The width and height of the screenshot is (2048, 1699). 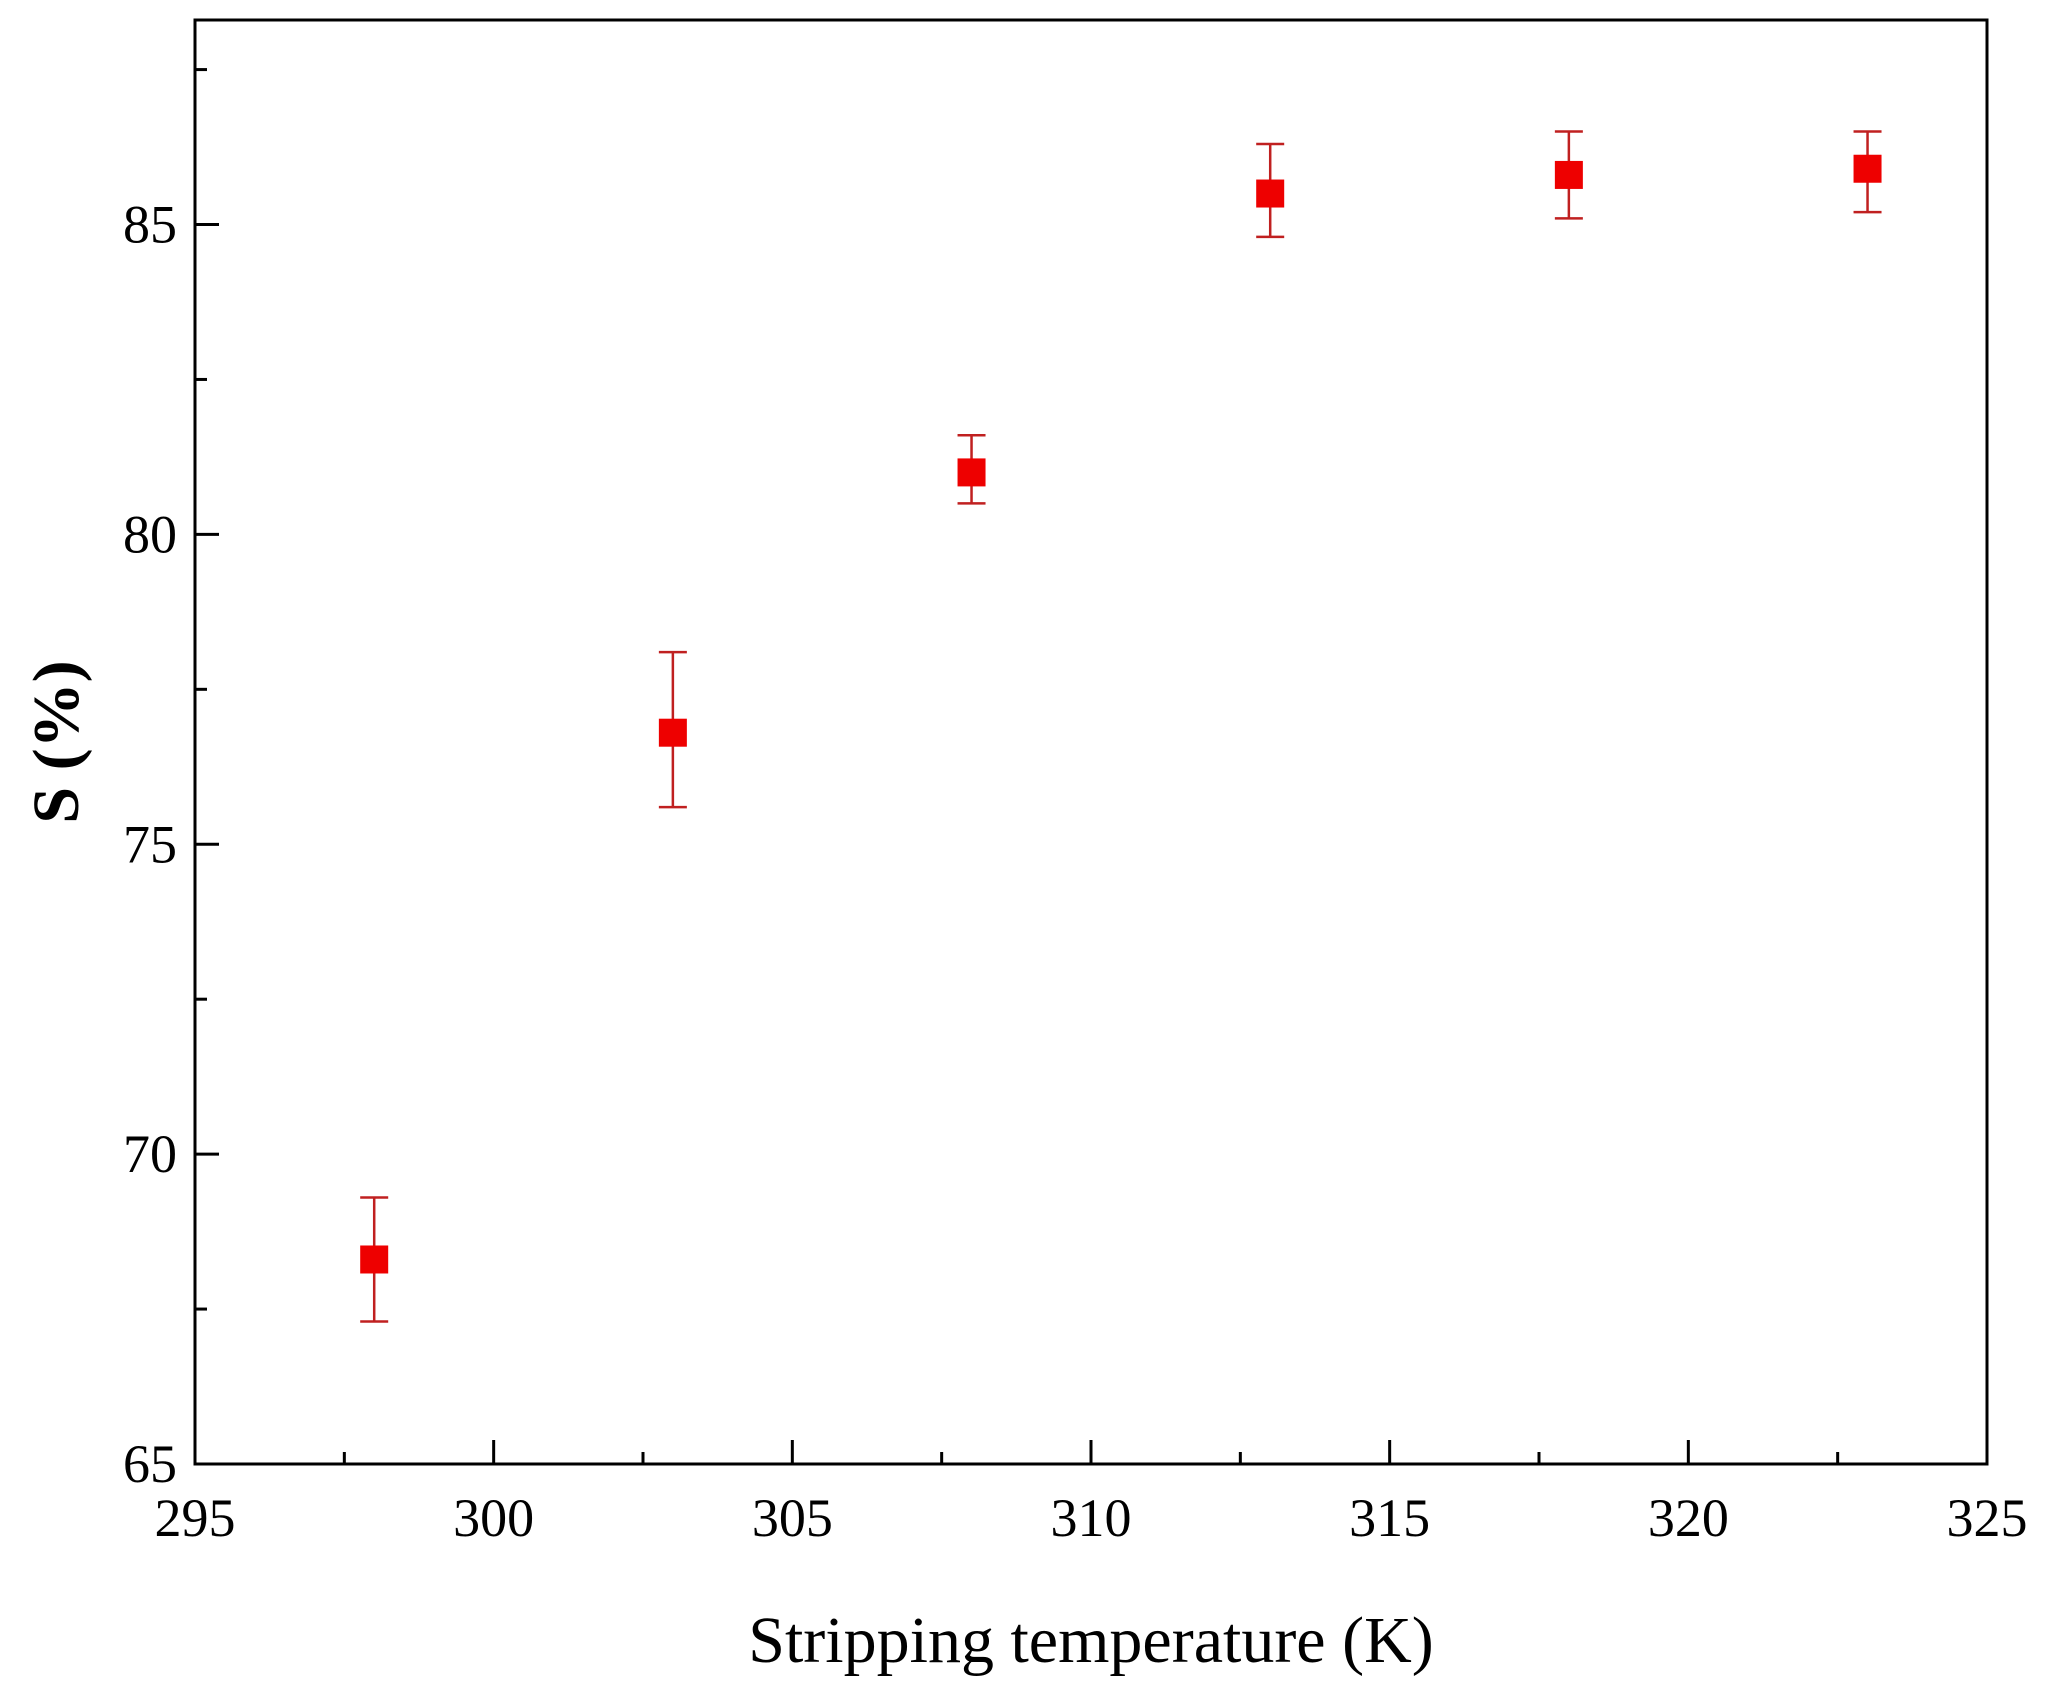 I want to click on x-tick-label: 320, so click(x=1688, y=1518).